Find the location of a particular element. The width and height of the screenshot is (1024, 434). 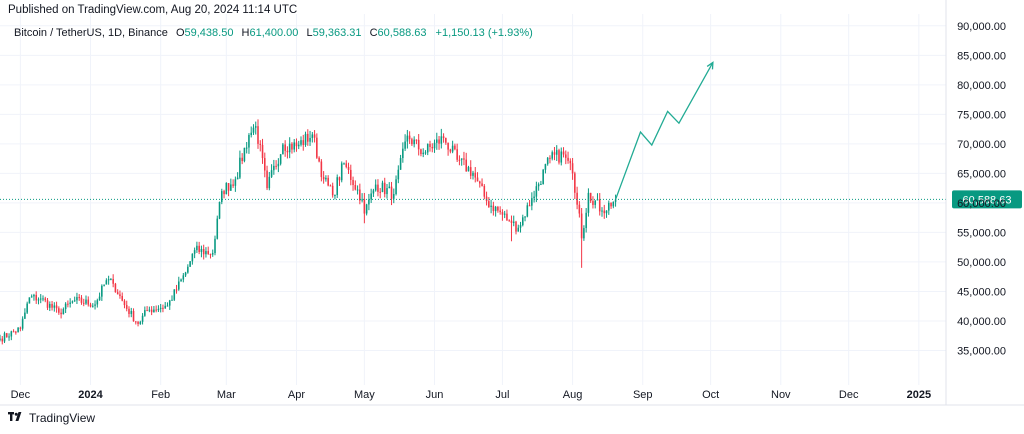

price-tick-label: 70,000.00 is located at coordinates (981, 145).